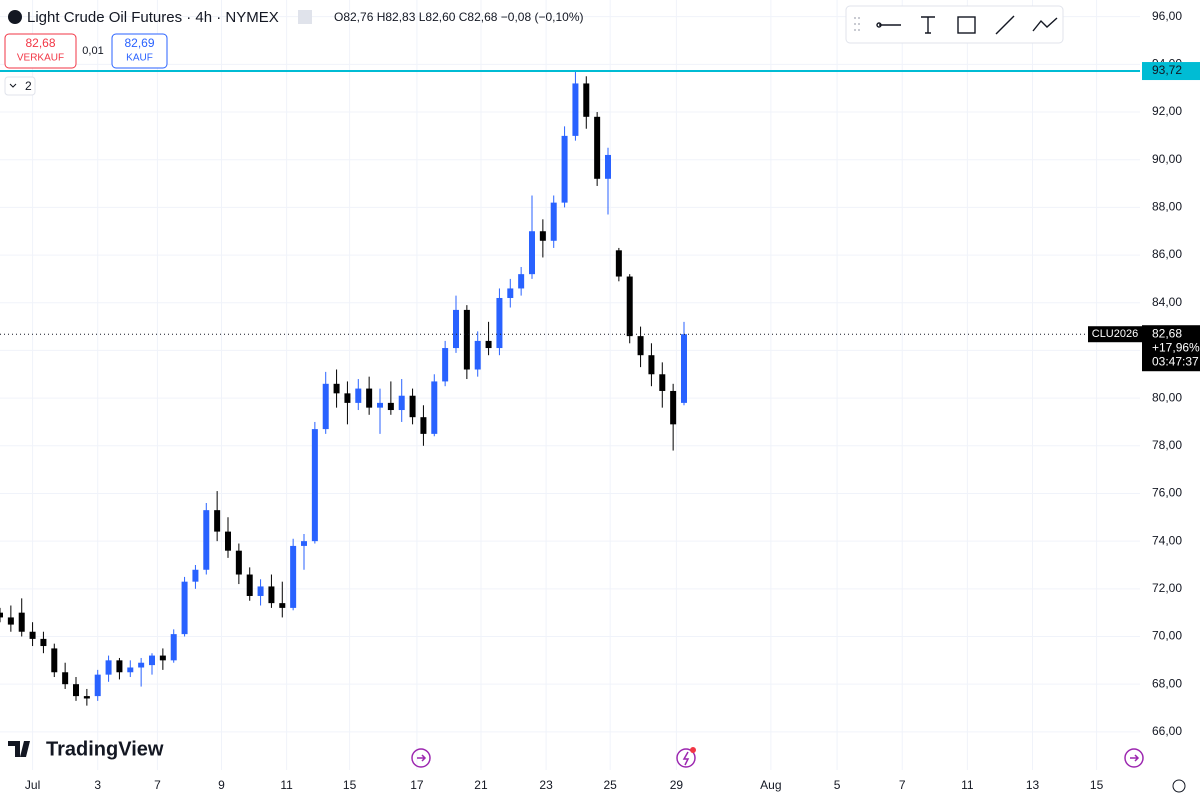  What do you see at coordinates (86, 749) in the screenshot?
I see `brand-logo: TradingView` at bounding box center [86, 749].